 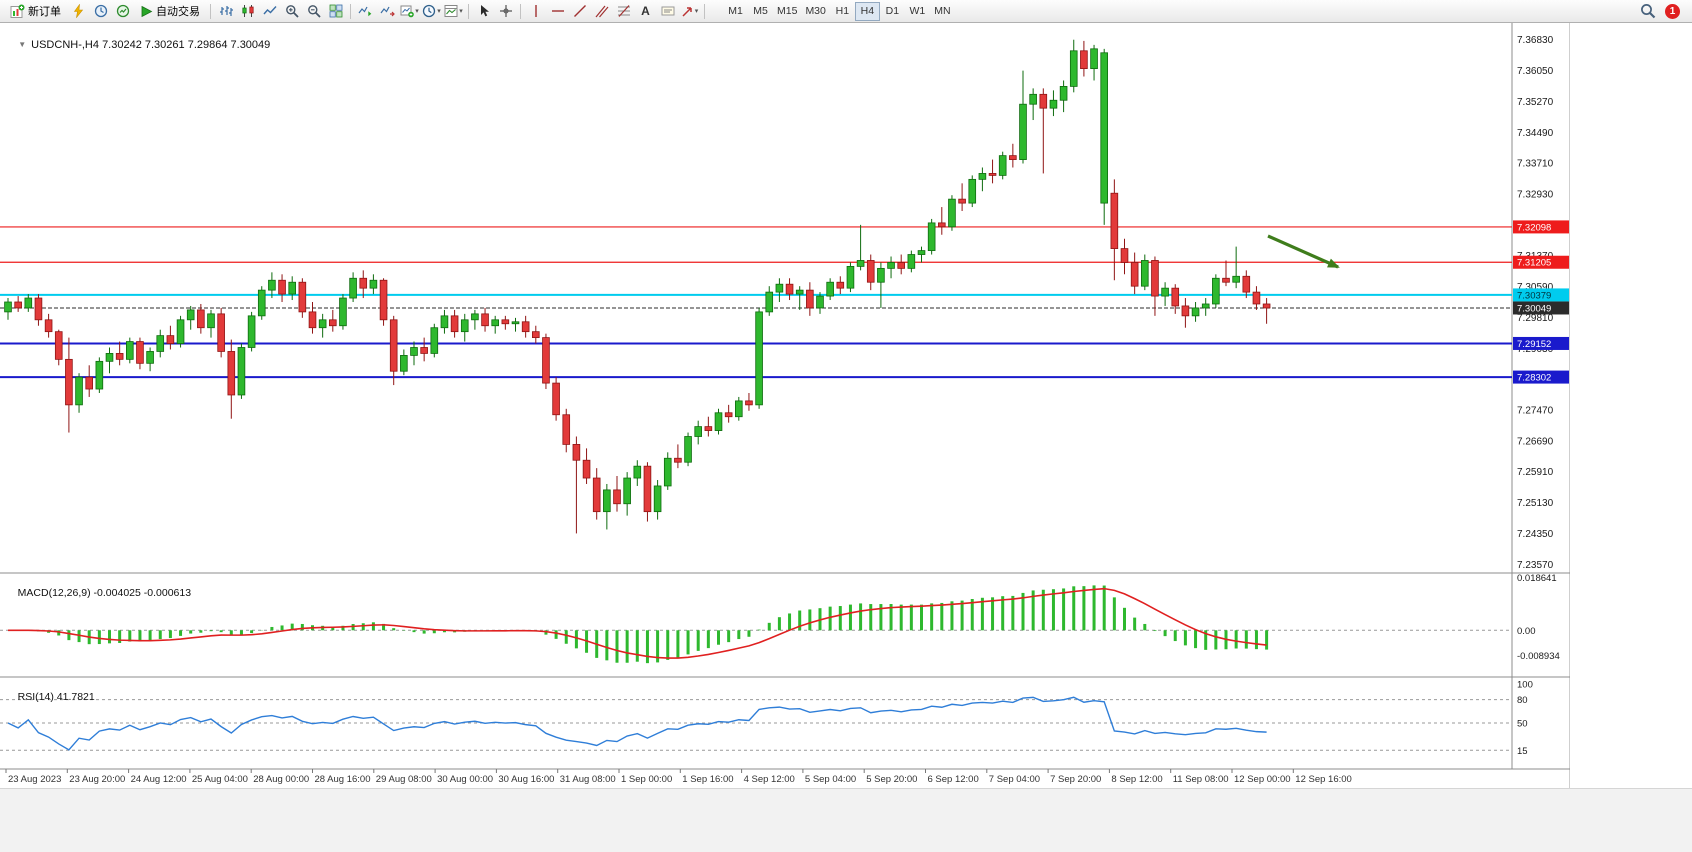 I want to click on label-icon, so click(x=667, y=11).